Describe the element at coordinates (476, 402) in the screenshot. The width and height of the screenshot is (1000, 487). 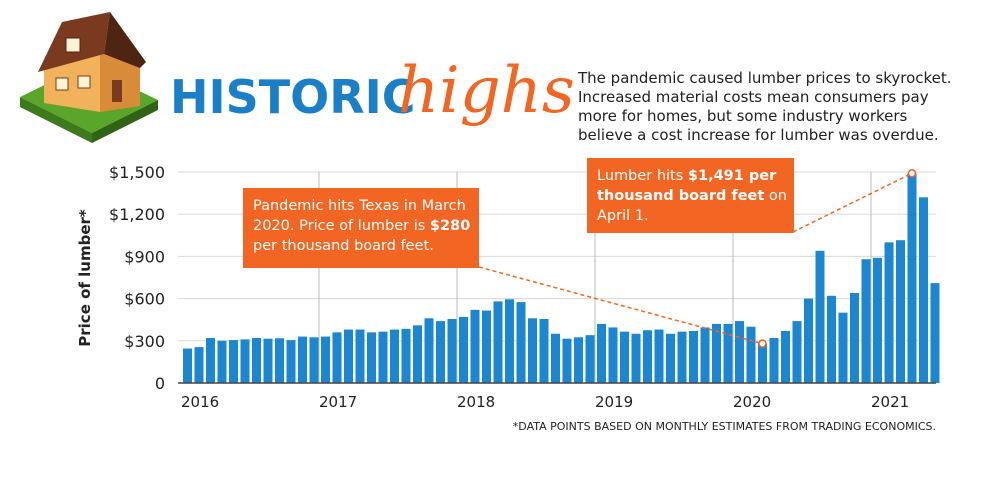
I see `x-tick-label: 2018` at that location.